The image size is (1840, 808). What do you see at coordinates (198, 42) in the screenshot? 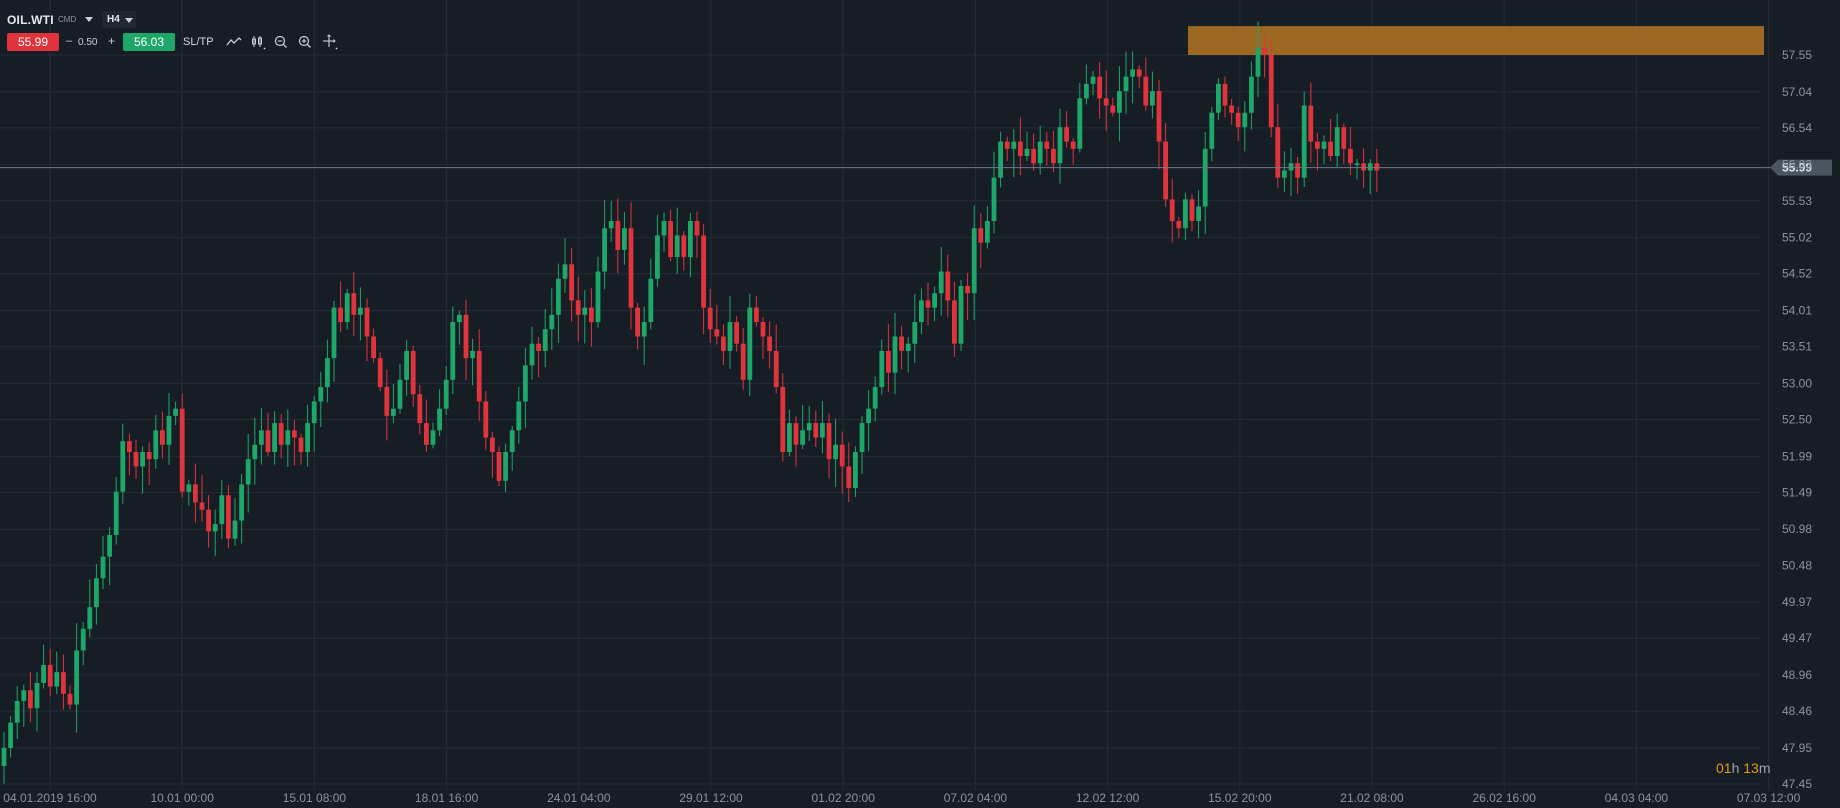
I see `sltp-button: SL/TP` at bounding box center [198, 42].